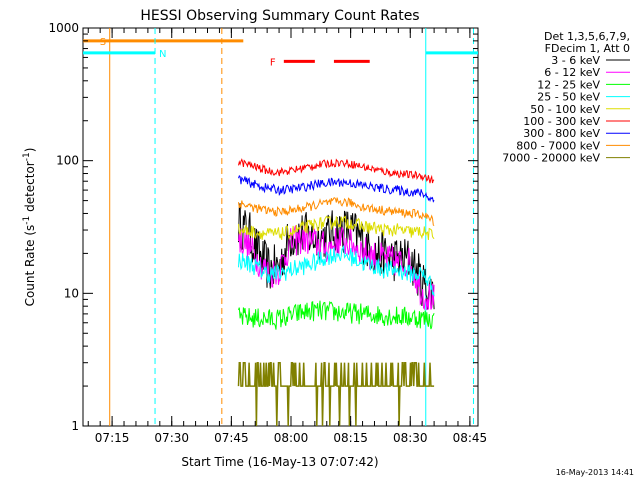 This screenshot has width=640, height=480. I want to click on legend-label: 800 - 7000 keV, so click(558, 145).